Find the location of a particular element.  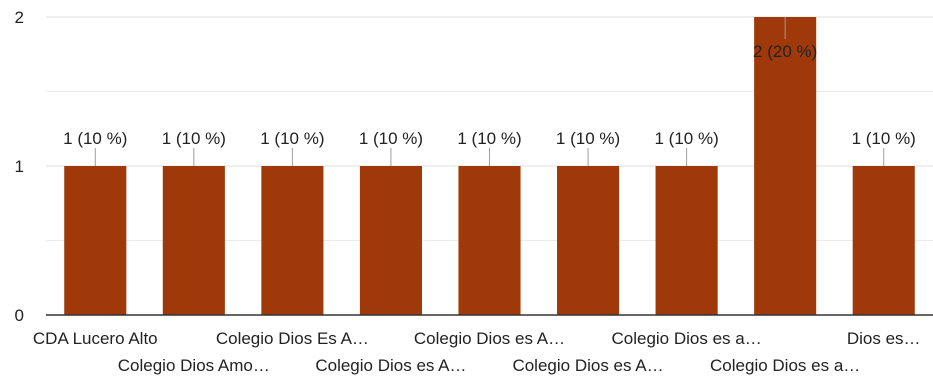

y-tick-label: 0 is located at coordinates (19, 315).